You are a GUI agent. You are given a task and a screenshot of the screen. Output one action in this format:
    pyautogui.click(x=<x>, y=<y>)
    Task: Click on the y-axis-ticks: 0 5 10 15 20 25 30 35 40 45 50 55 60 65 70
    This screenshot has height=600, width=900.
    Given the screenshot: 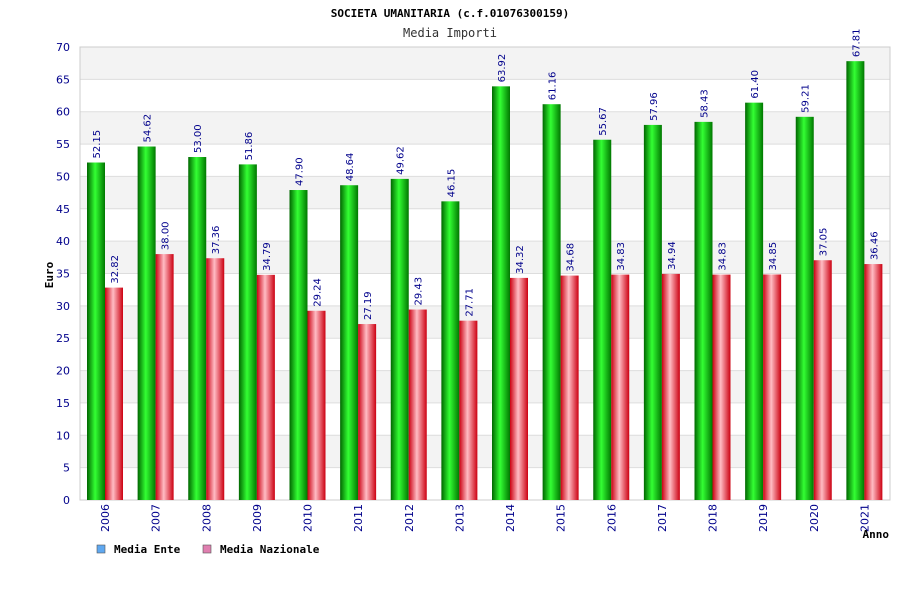 What is the action you would take?
    pyautogui.click(x=63, y=274)
    